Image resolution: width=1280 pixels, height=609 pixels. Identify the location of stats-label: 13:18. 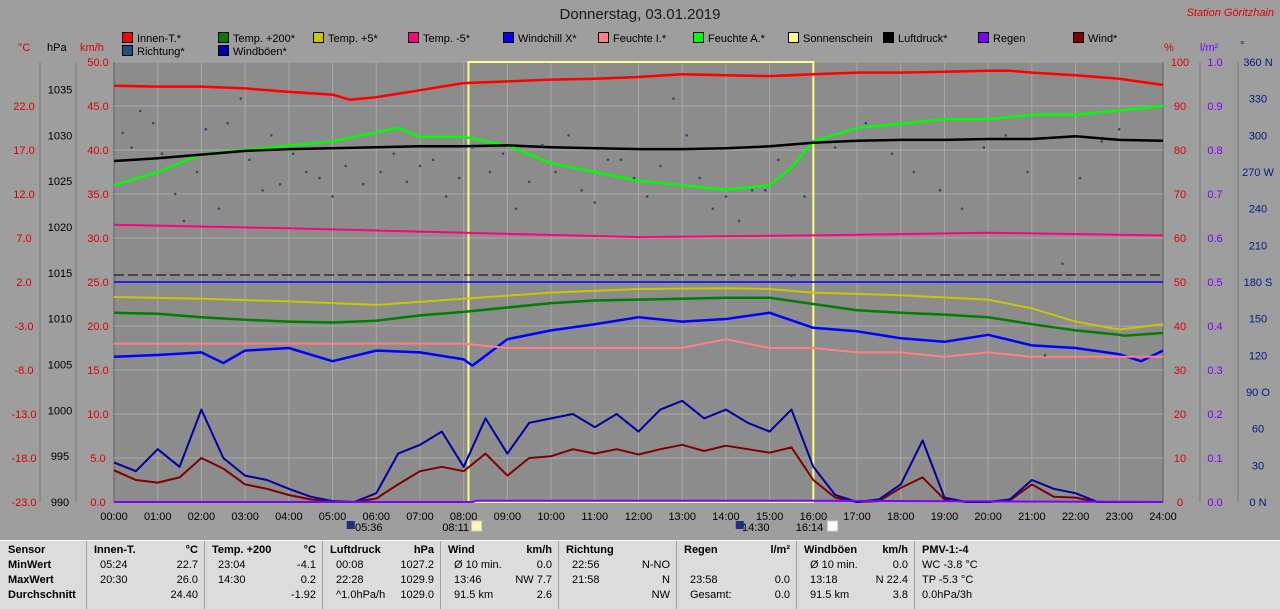
(824, 580).